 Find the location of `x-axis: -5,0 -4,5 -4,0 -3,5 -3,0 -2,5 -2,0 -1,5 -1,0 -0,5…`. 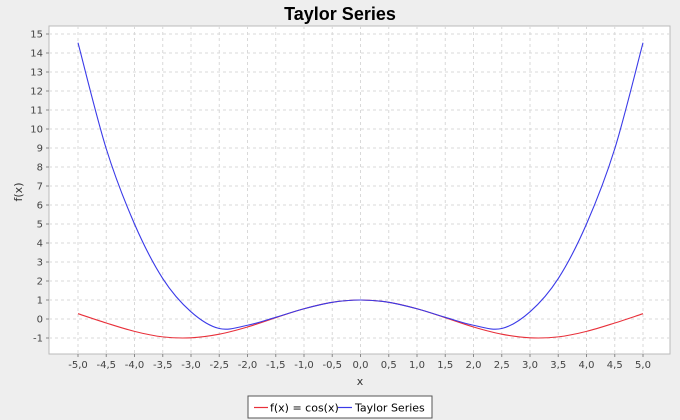

x-axis: -5,0 -4,5 -4,0 -3,5 -3,0 -2,5 -2,0 -1,5 -1,0 -0,5… is located at coordinates (359, 362).